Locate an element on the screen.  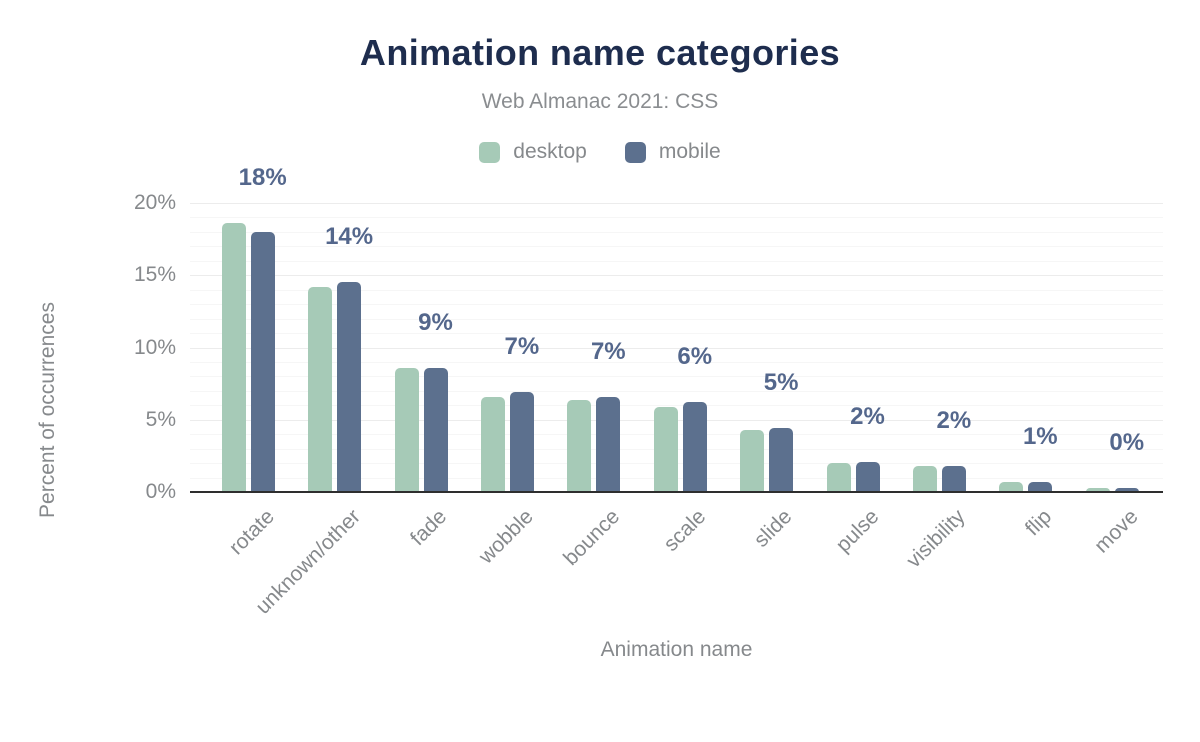
bar-desktop-wobble is located at coordinates (492, 444).